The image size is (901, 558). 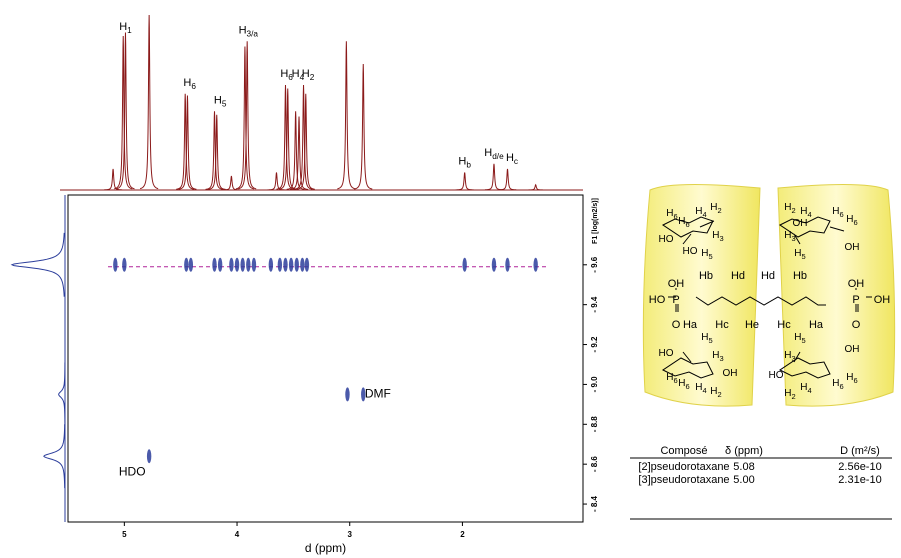 I want to click on y-tick-label: - 8.6, so click(x=594, y=464).